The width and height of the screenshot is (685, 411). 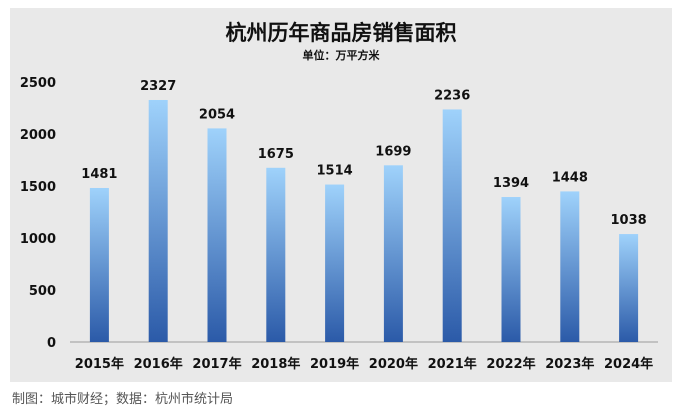 I want to click on x-tick-label: 2015年, so click(x=99, y=364).